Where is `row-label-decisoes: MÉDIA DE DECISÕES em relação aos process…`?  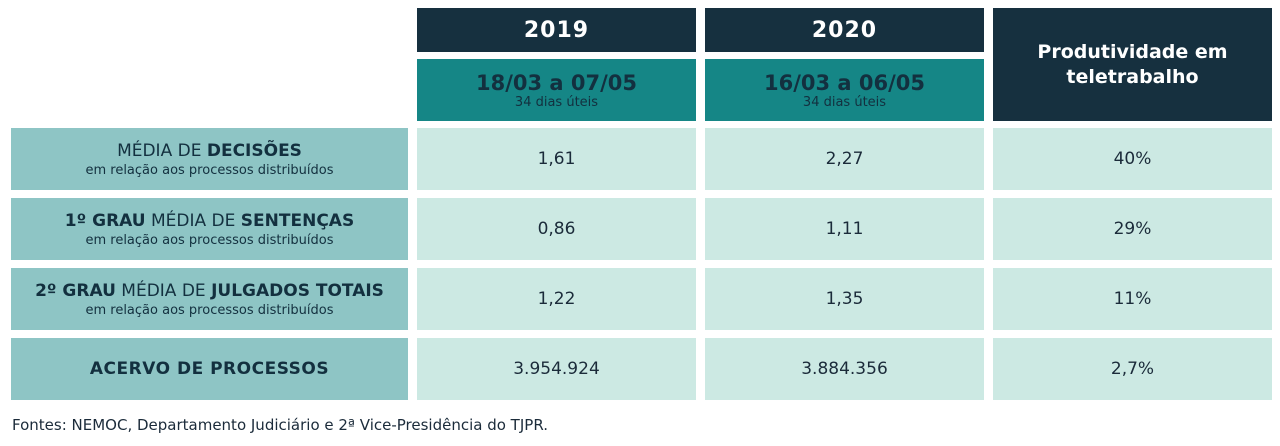
row-label-decisoes: MÉDIA DE DECISÕES em relação aos process… is located at coordinates (209, 159).